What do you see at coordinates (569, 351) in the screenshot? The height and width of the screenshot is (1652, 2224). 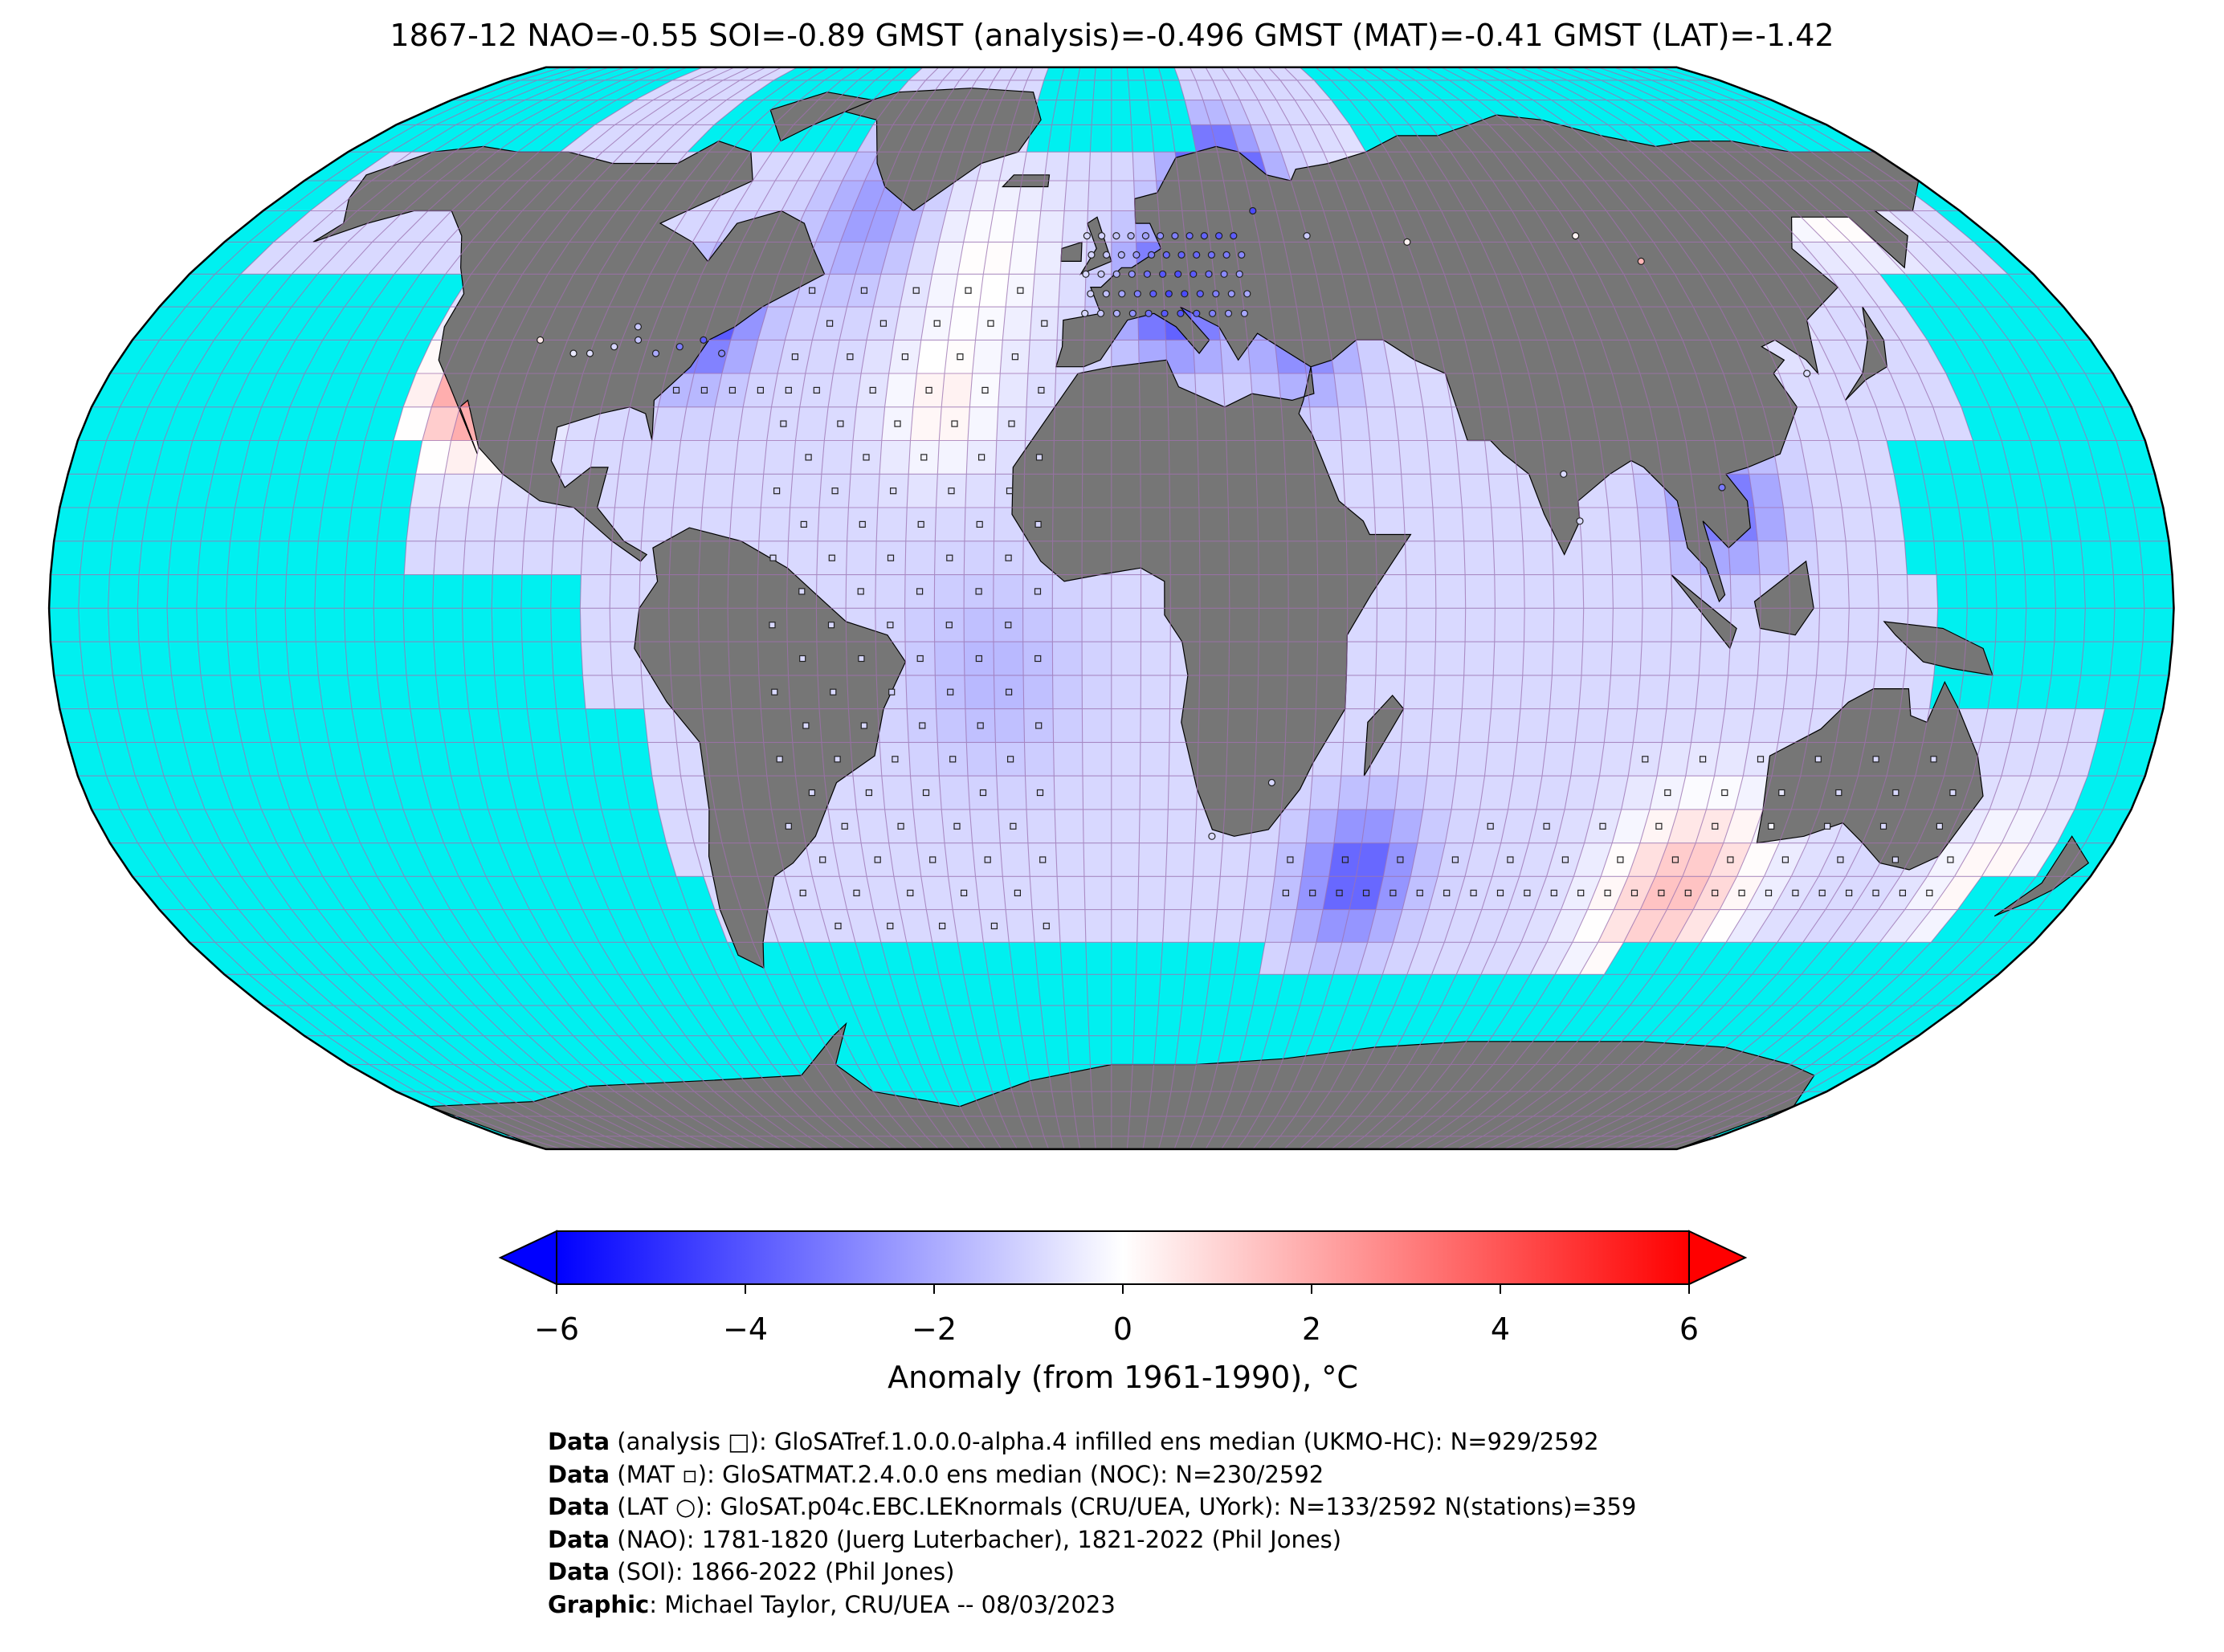 I see `land-mass` at bounding box center [569, 351].